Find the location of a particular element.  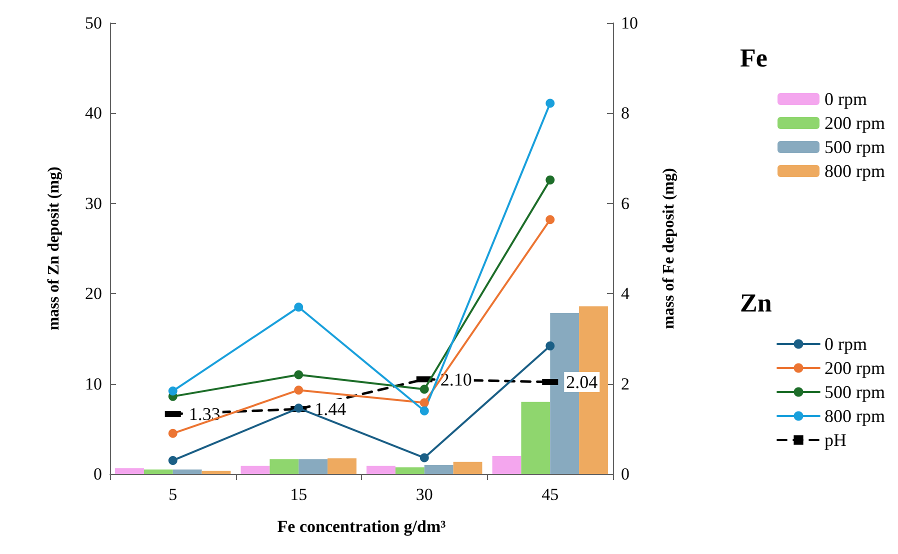

data-label: 2.10 is located at coordinates (456, 379).